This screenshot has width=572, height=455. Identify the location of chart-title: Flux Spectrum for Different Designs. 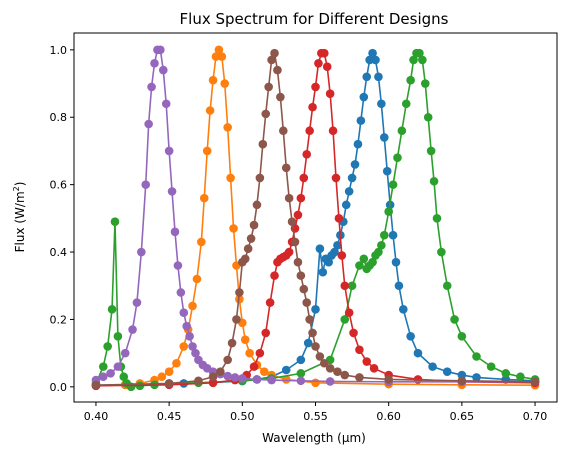
(314, 19).